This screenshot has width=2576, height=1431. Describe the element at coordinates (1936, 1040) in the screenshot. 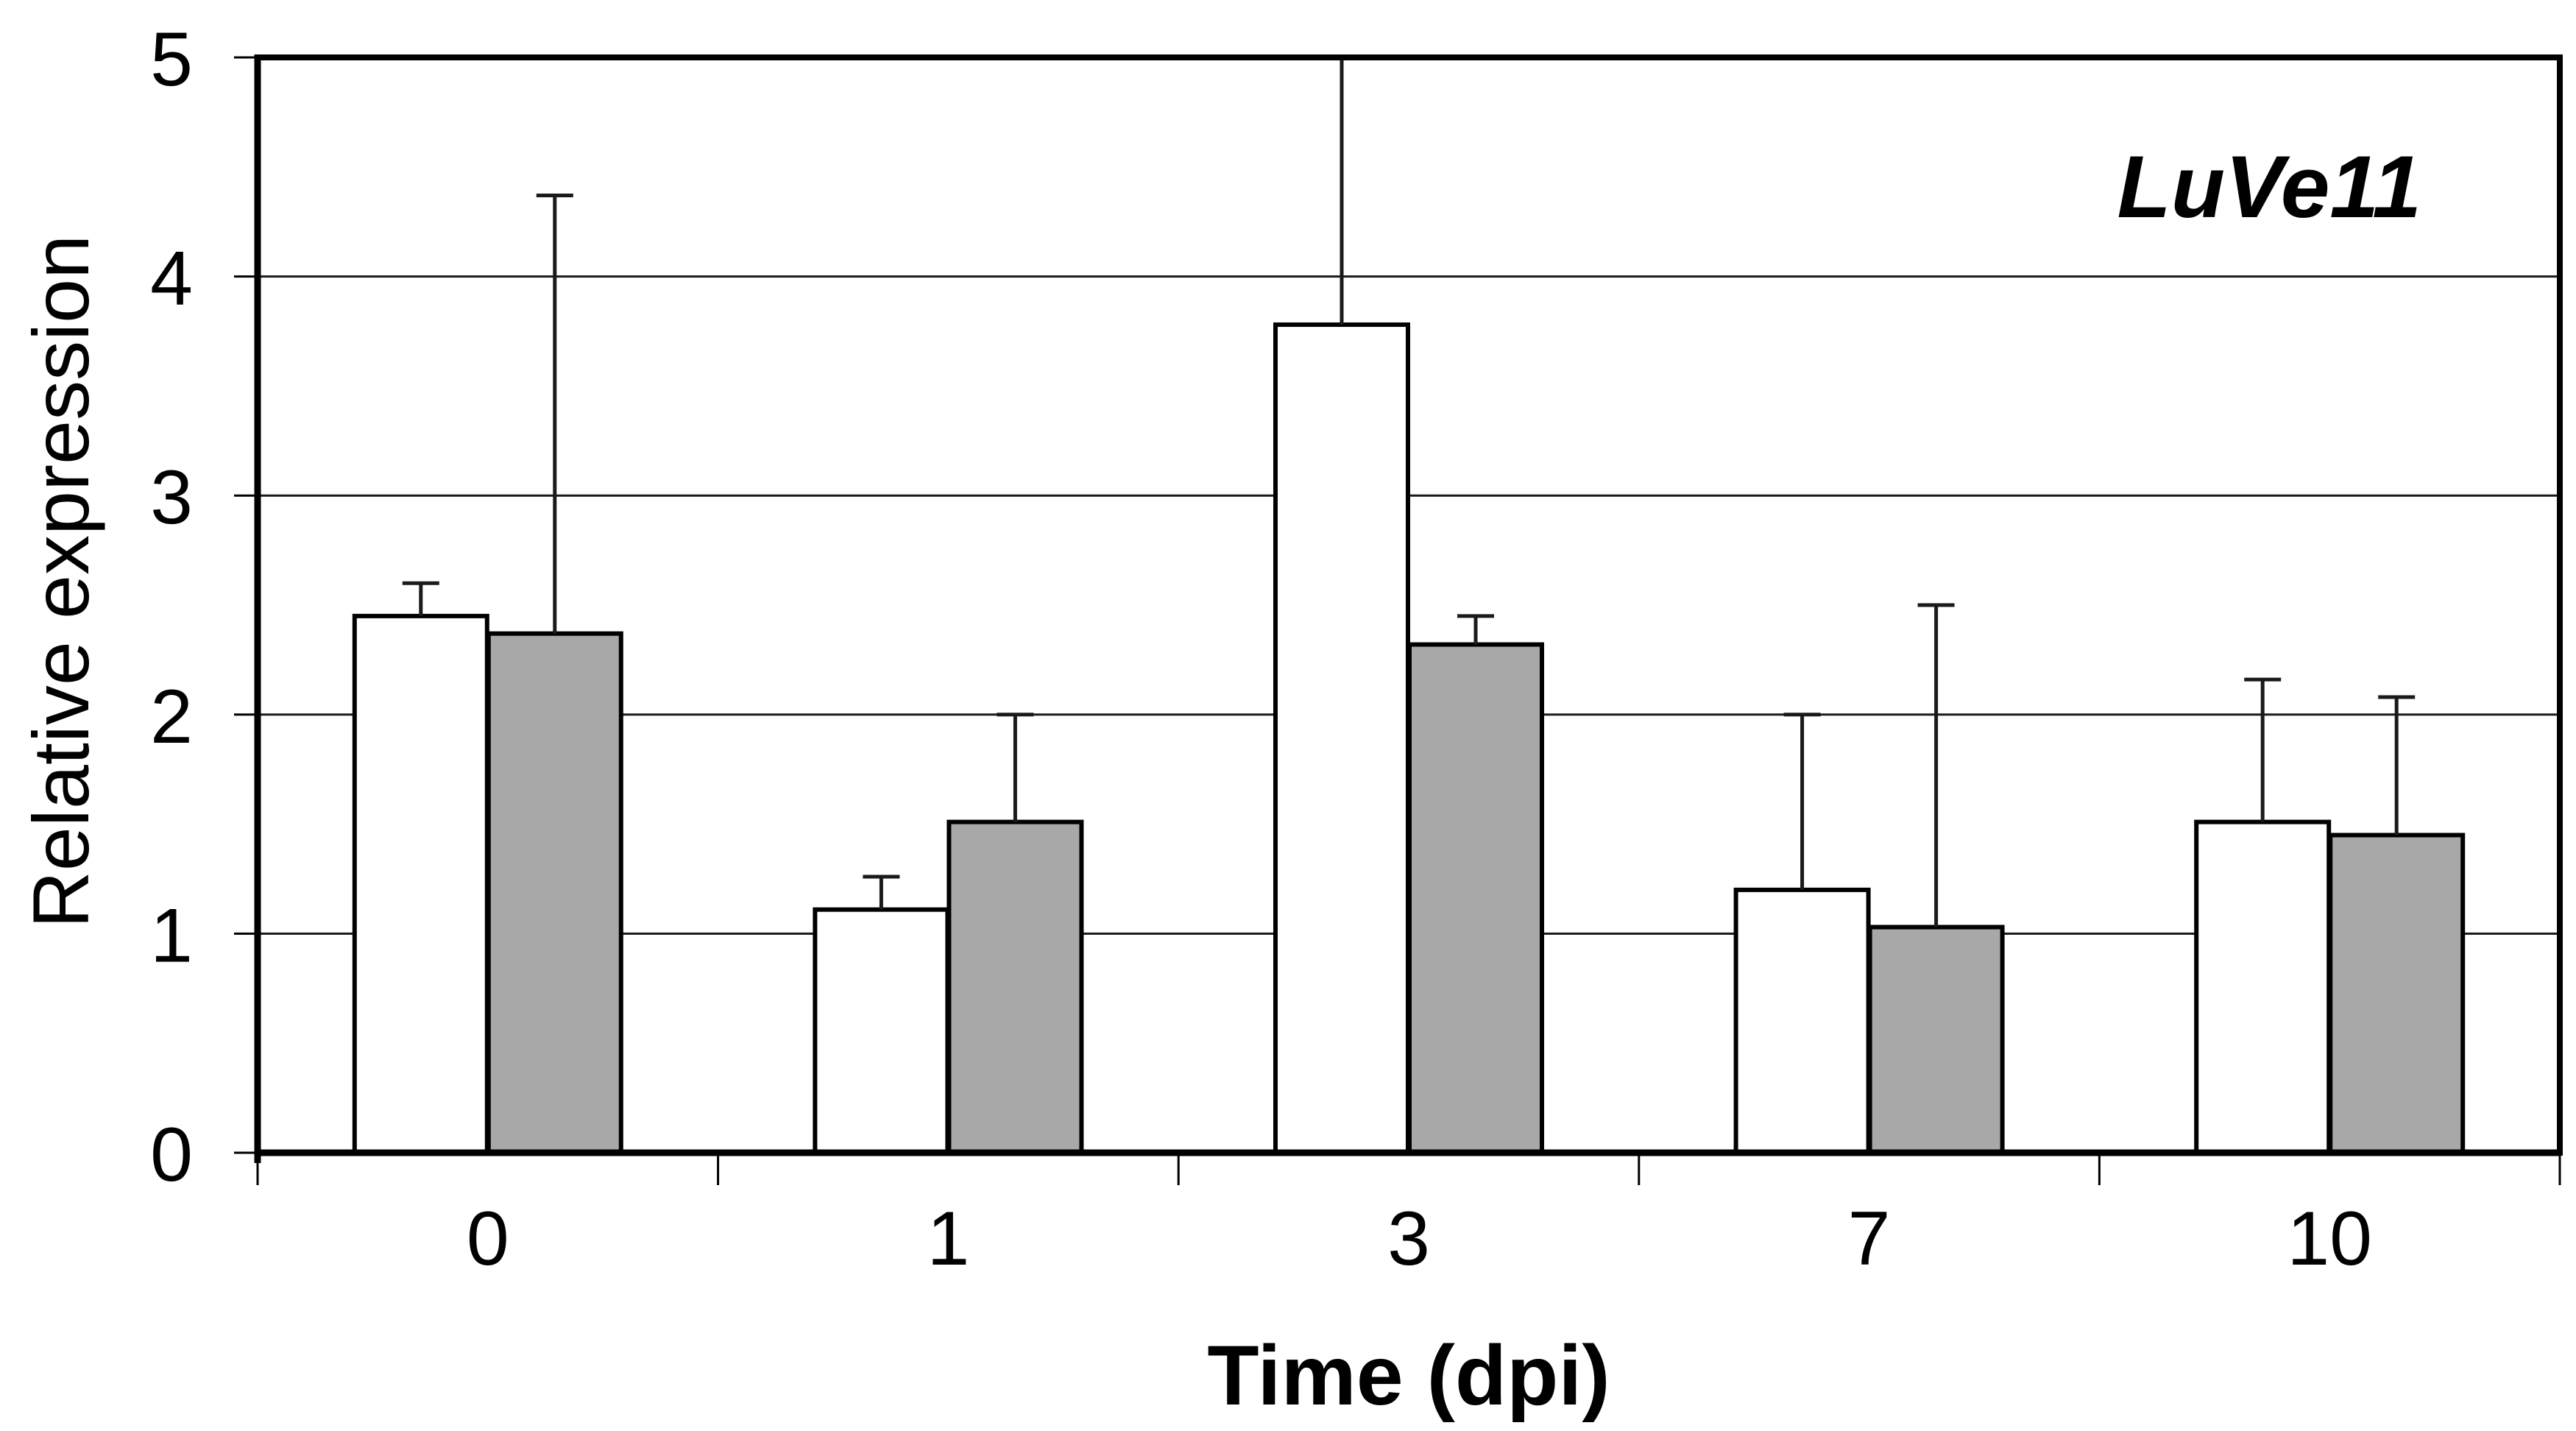

I see `bar-treated-gray-t7` at that location.